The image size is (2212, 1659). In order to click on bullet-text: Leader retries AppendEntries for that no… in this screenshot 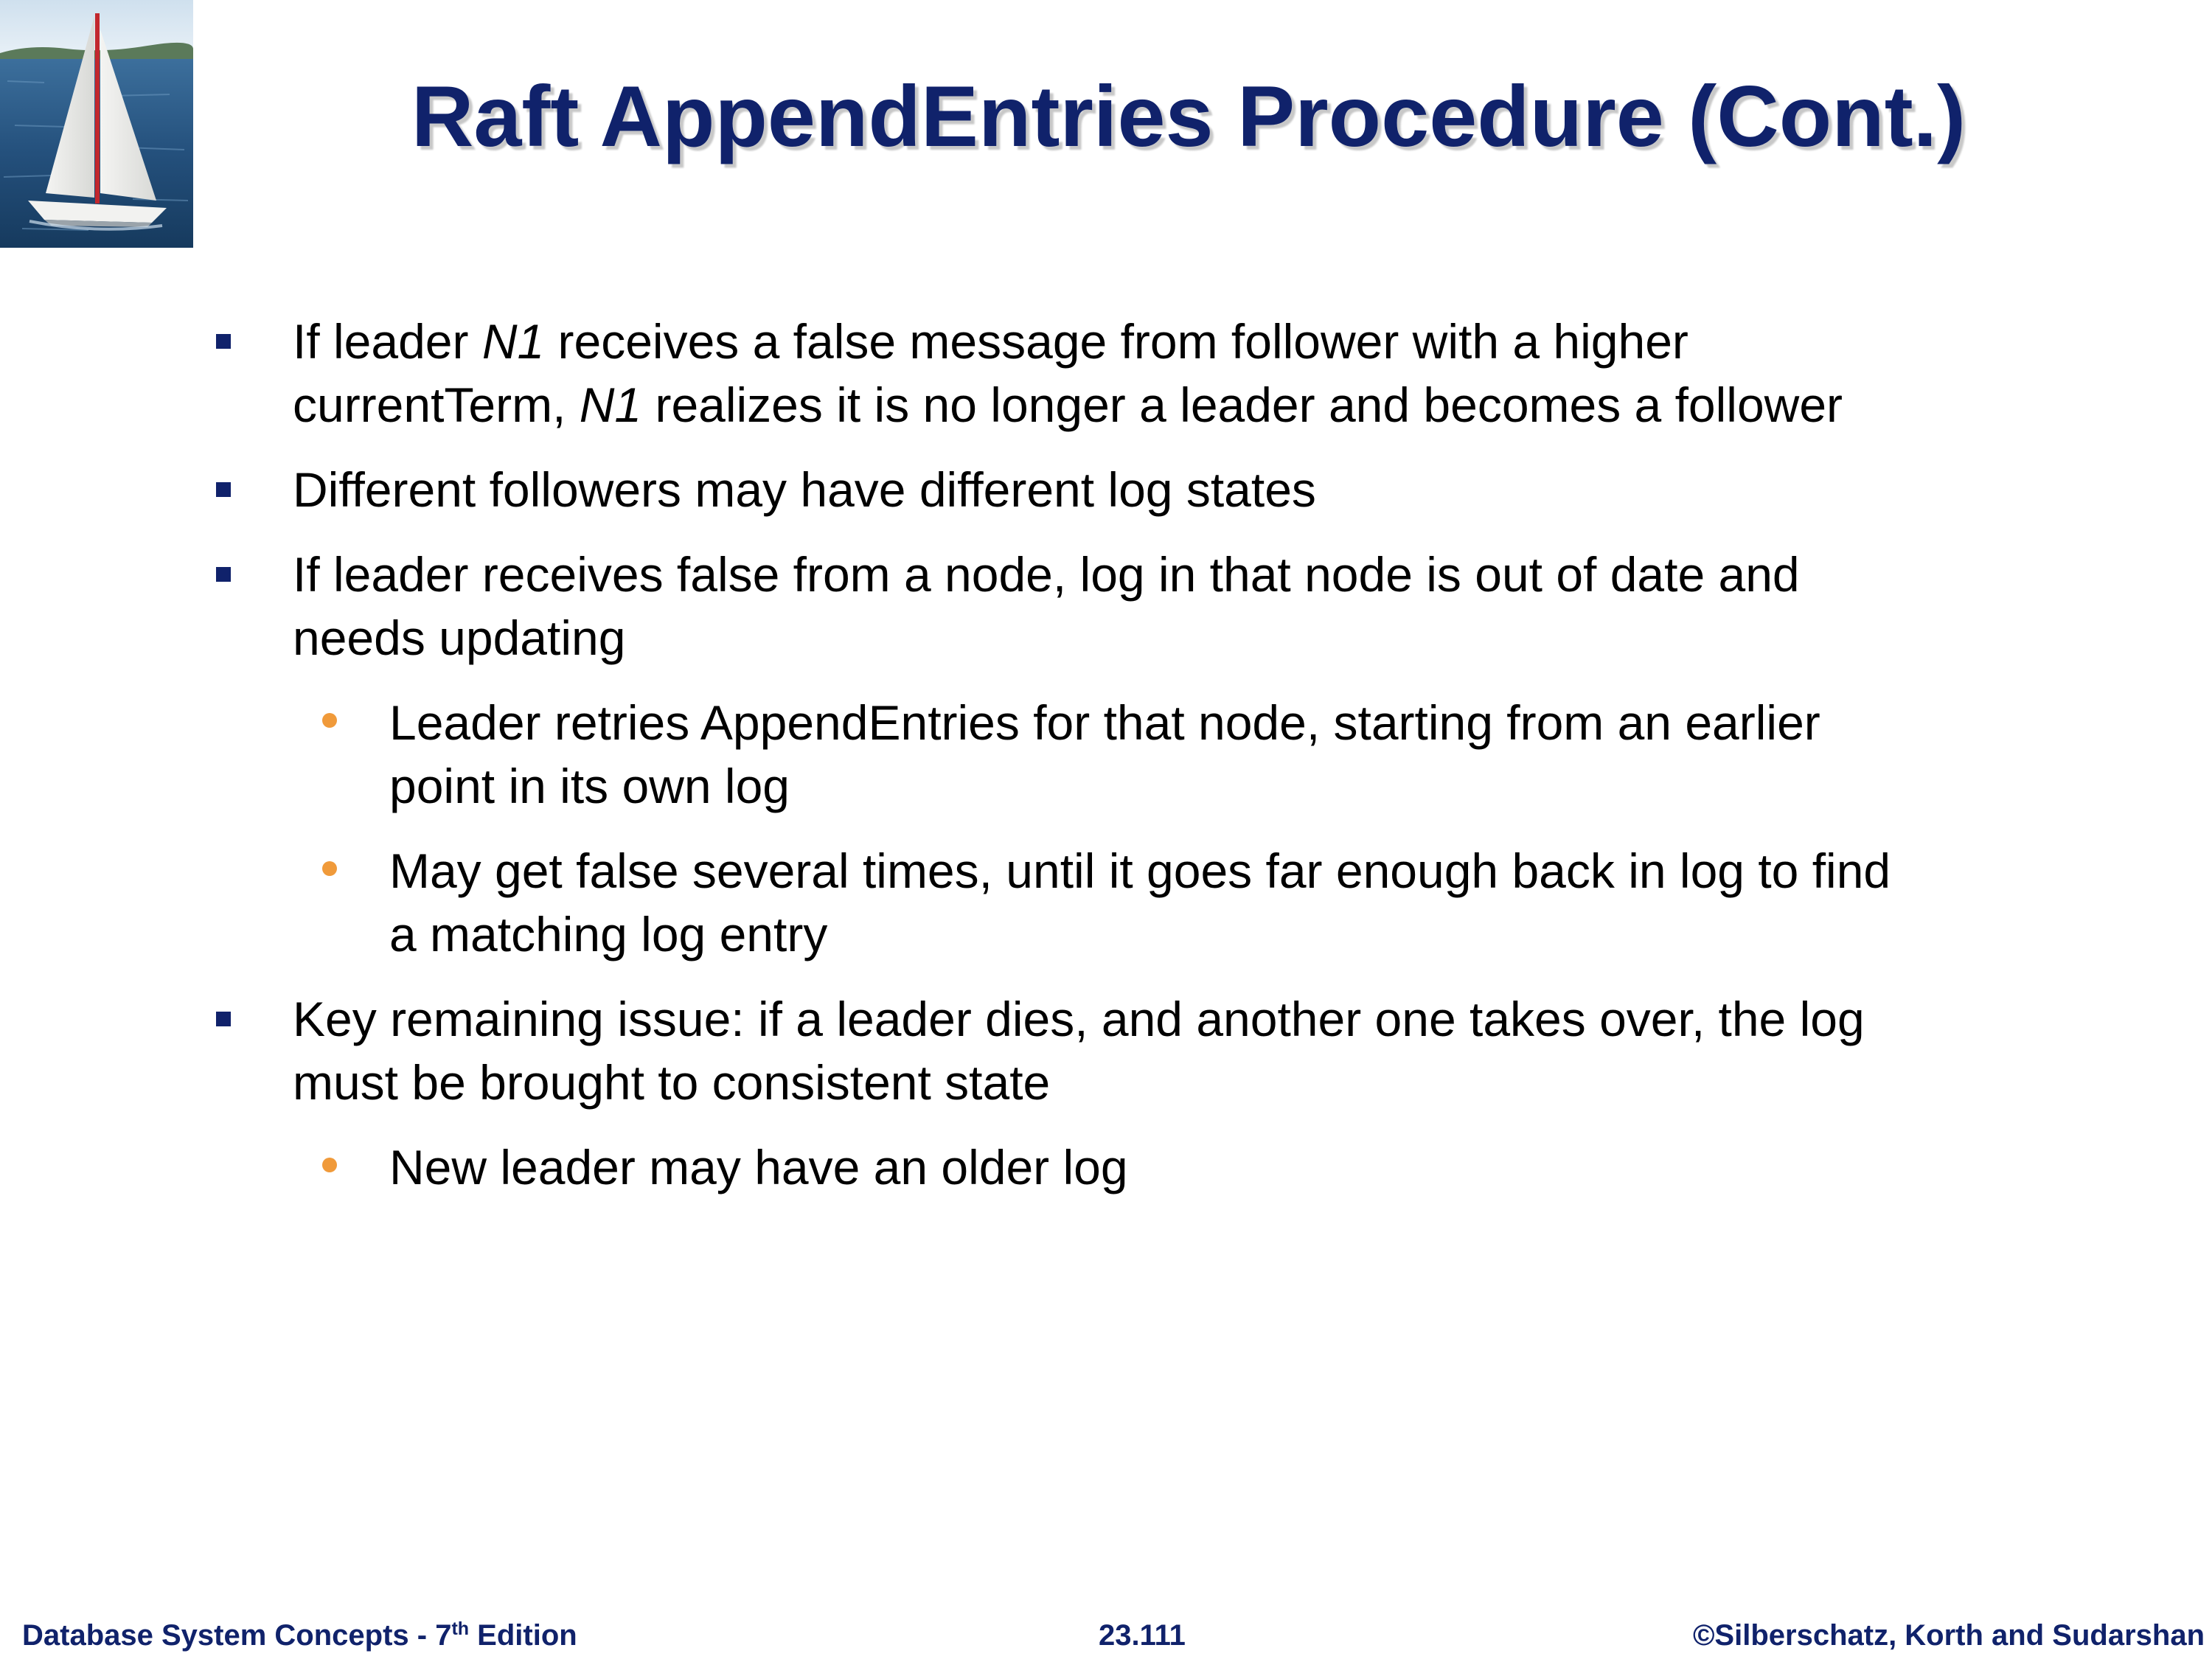, I will do `click(1104, 722)`.